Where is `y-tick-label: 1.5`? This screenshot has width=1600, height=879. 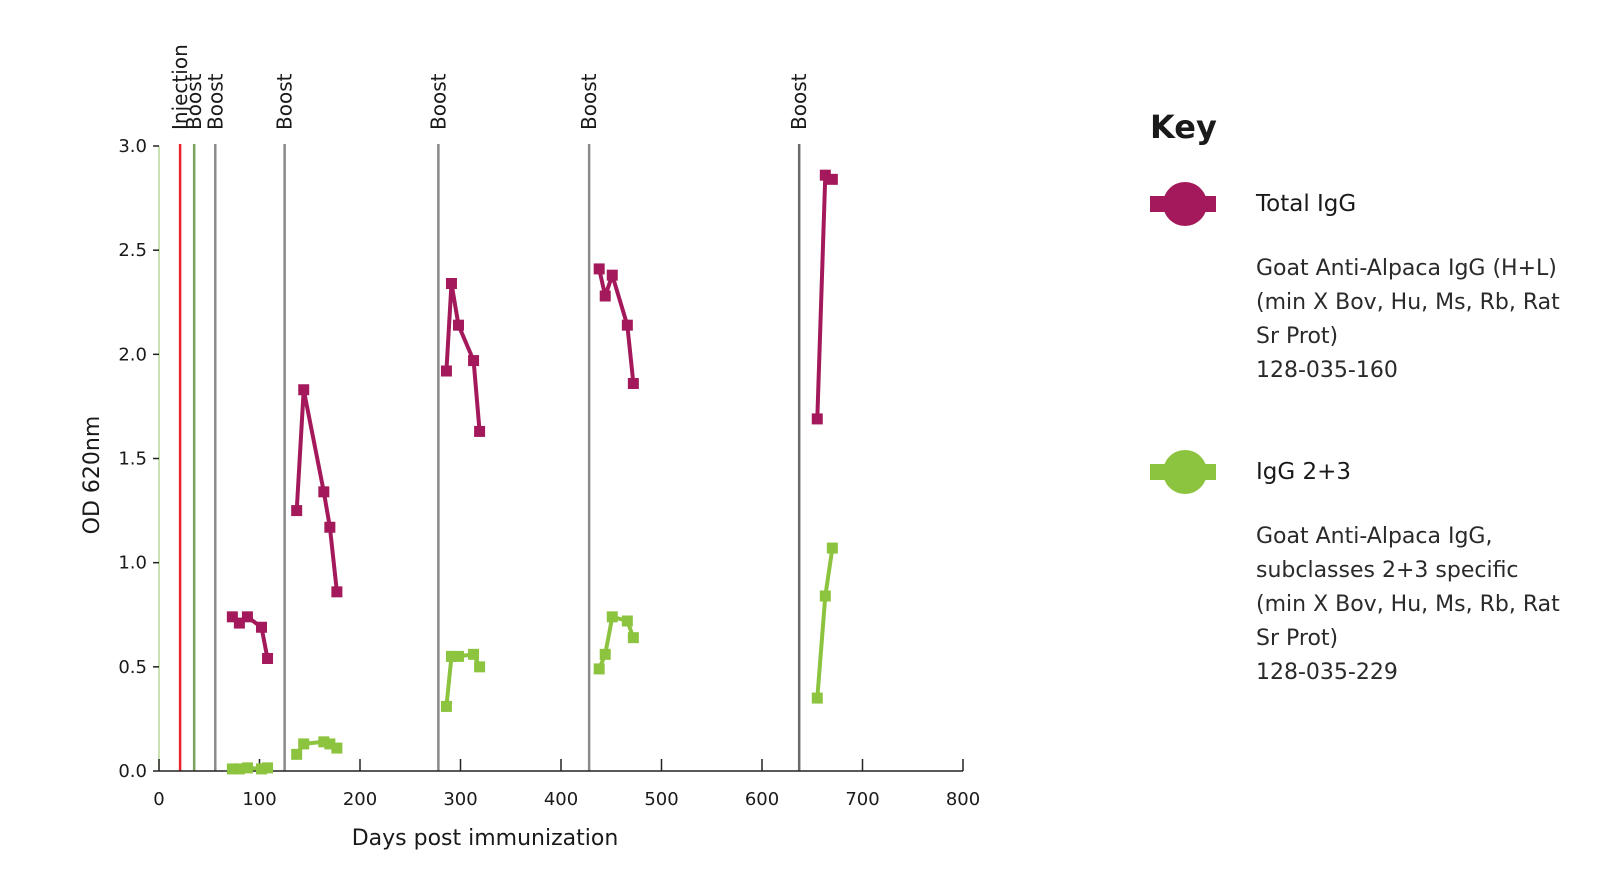 y-tick-label: 1.5 is located at coordinates (132, 459).